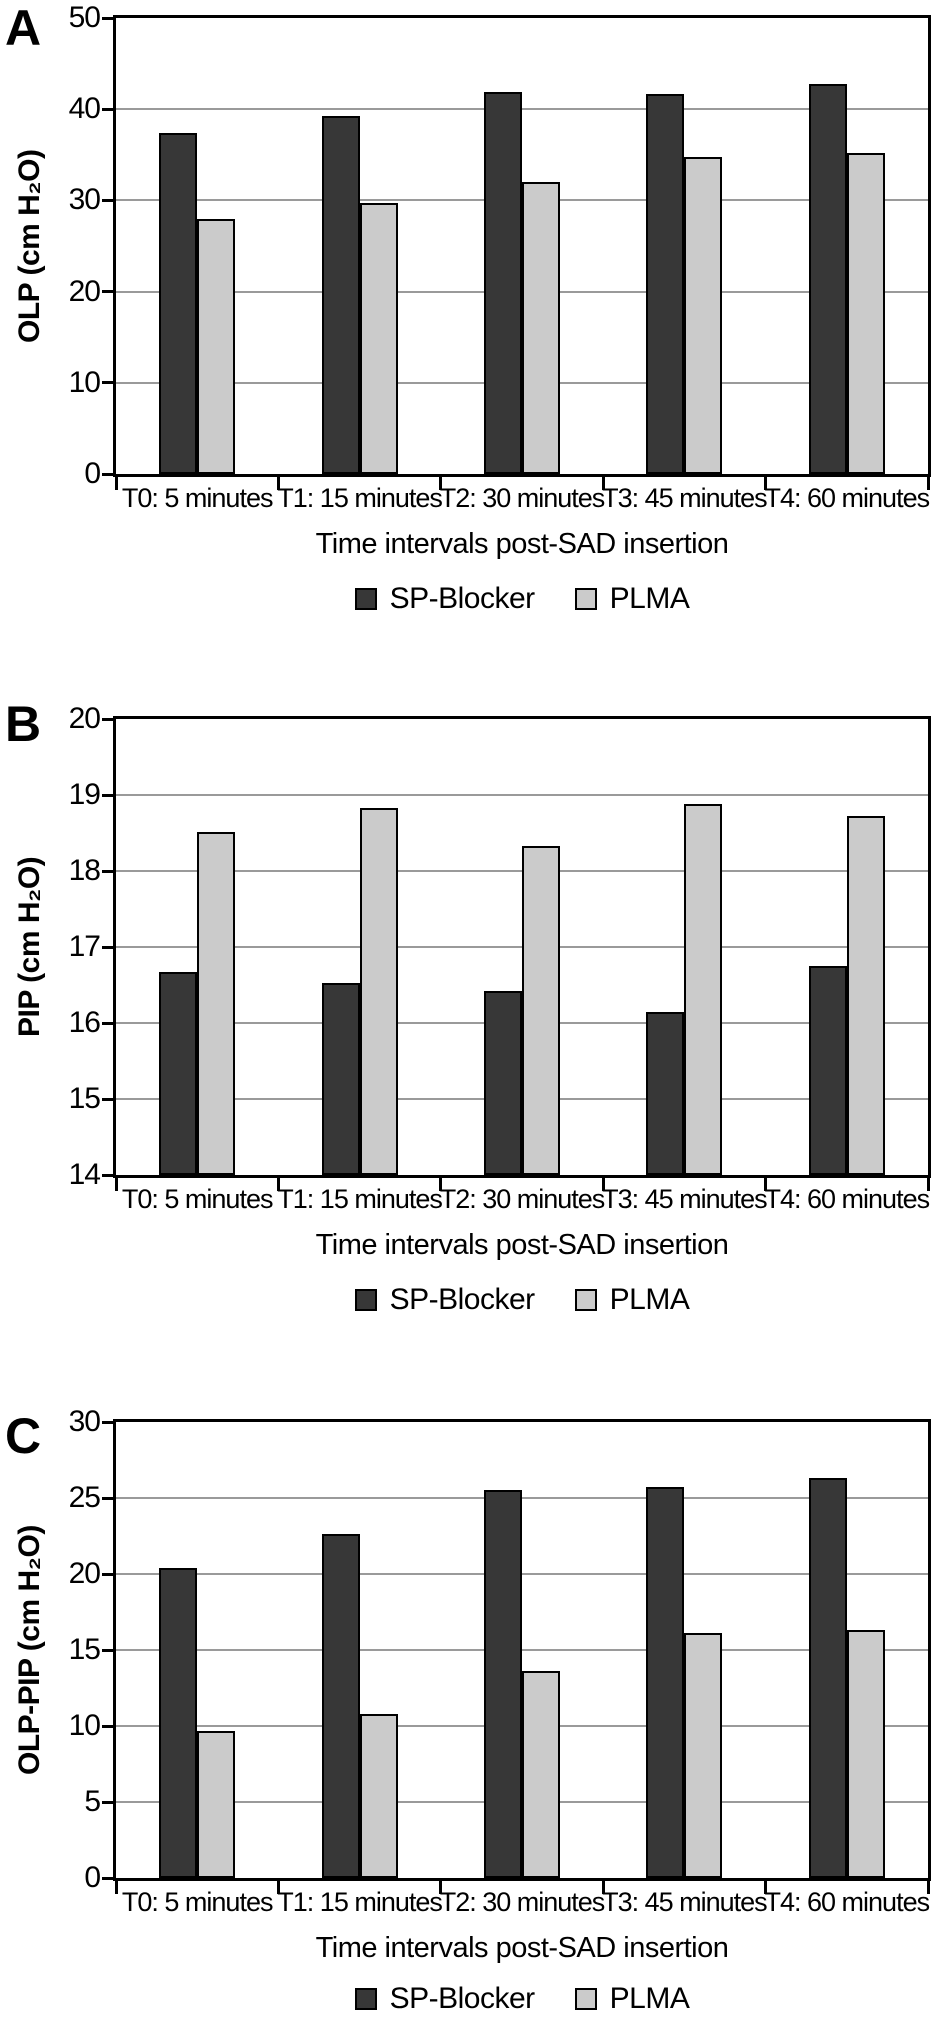 The height and width of the screenshot is (2020, 934). Describe the element at coordinates (29, 246) in the screenshot. I see `y-axis-label-a: OLP (cm H₂O)` at that location.